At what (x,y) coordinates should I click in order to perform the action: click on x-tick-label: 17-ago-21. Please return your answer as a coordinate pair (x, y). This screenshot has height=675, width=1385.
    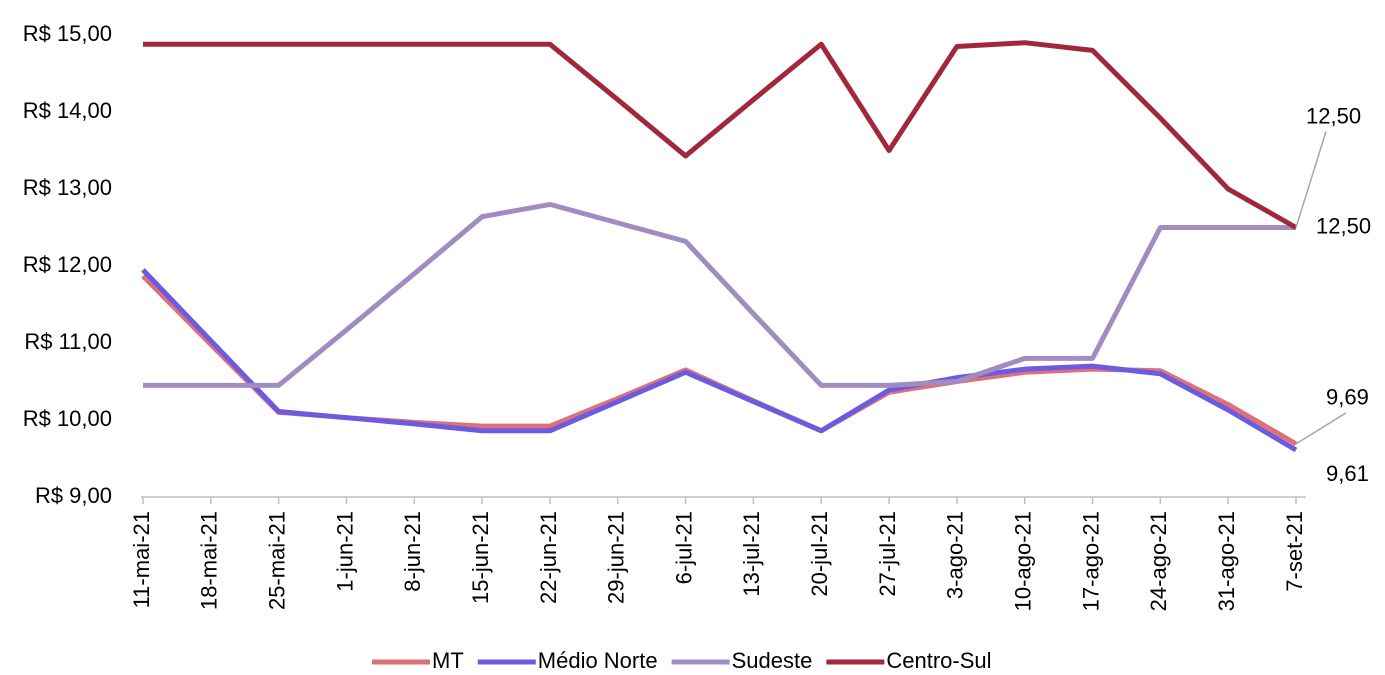
    Looking at the image, I should click on (1090, 561).